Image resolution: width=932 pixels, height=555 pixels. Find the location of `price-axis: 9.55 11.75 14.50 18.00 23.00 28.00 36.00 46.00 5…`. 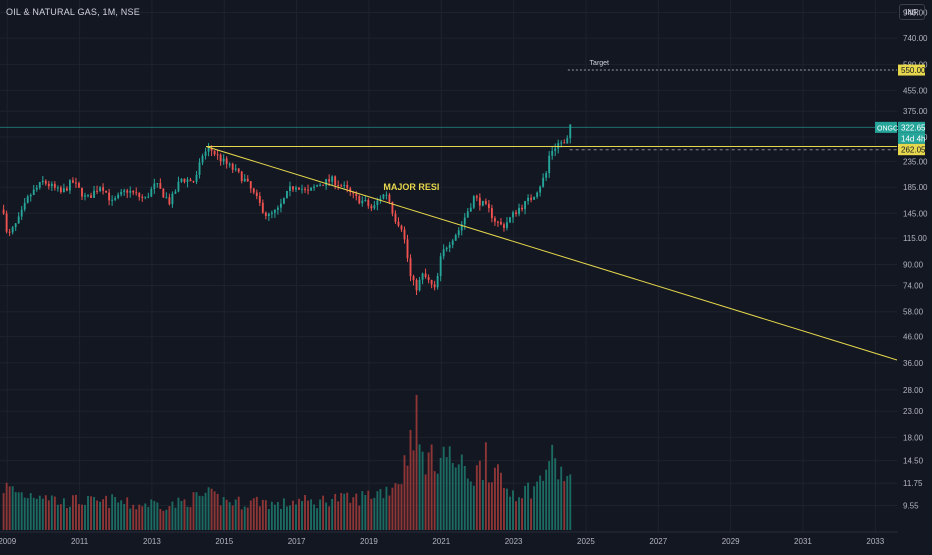

price-axis: 9.55 11.75 14.50 18.00 23.00 28.00 36.00 46.00 5… is located at coordinates (915, 275).